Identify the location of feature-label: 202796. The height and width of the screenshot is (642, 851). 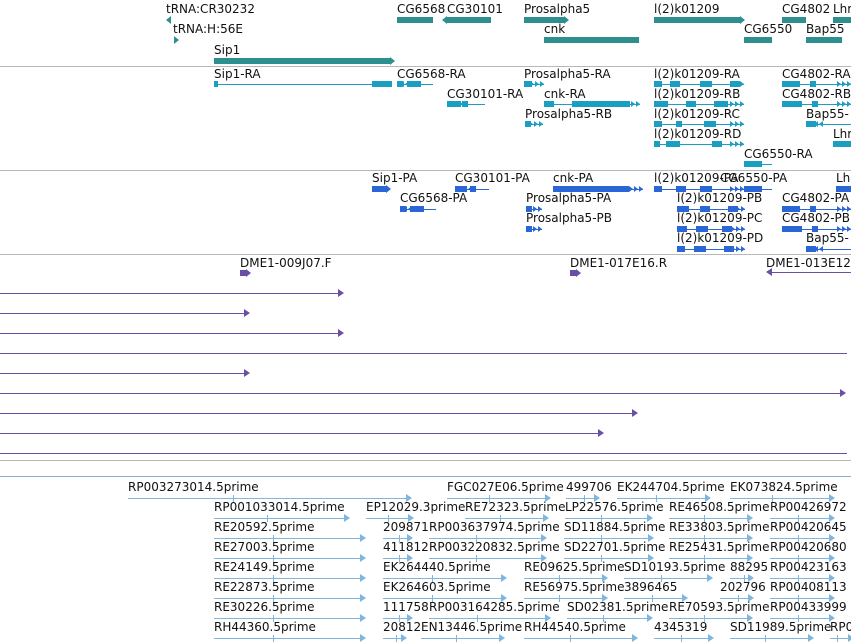
(743, 587).